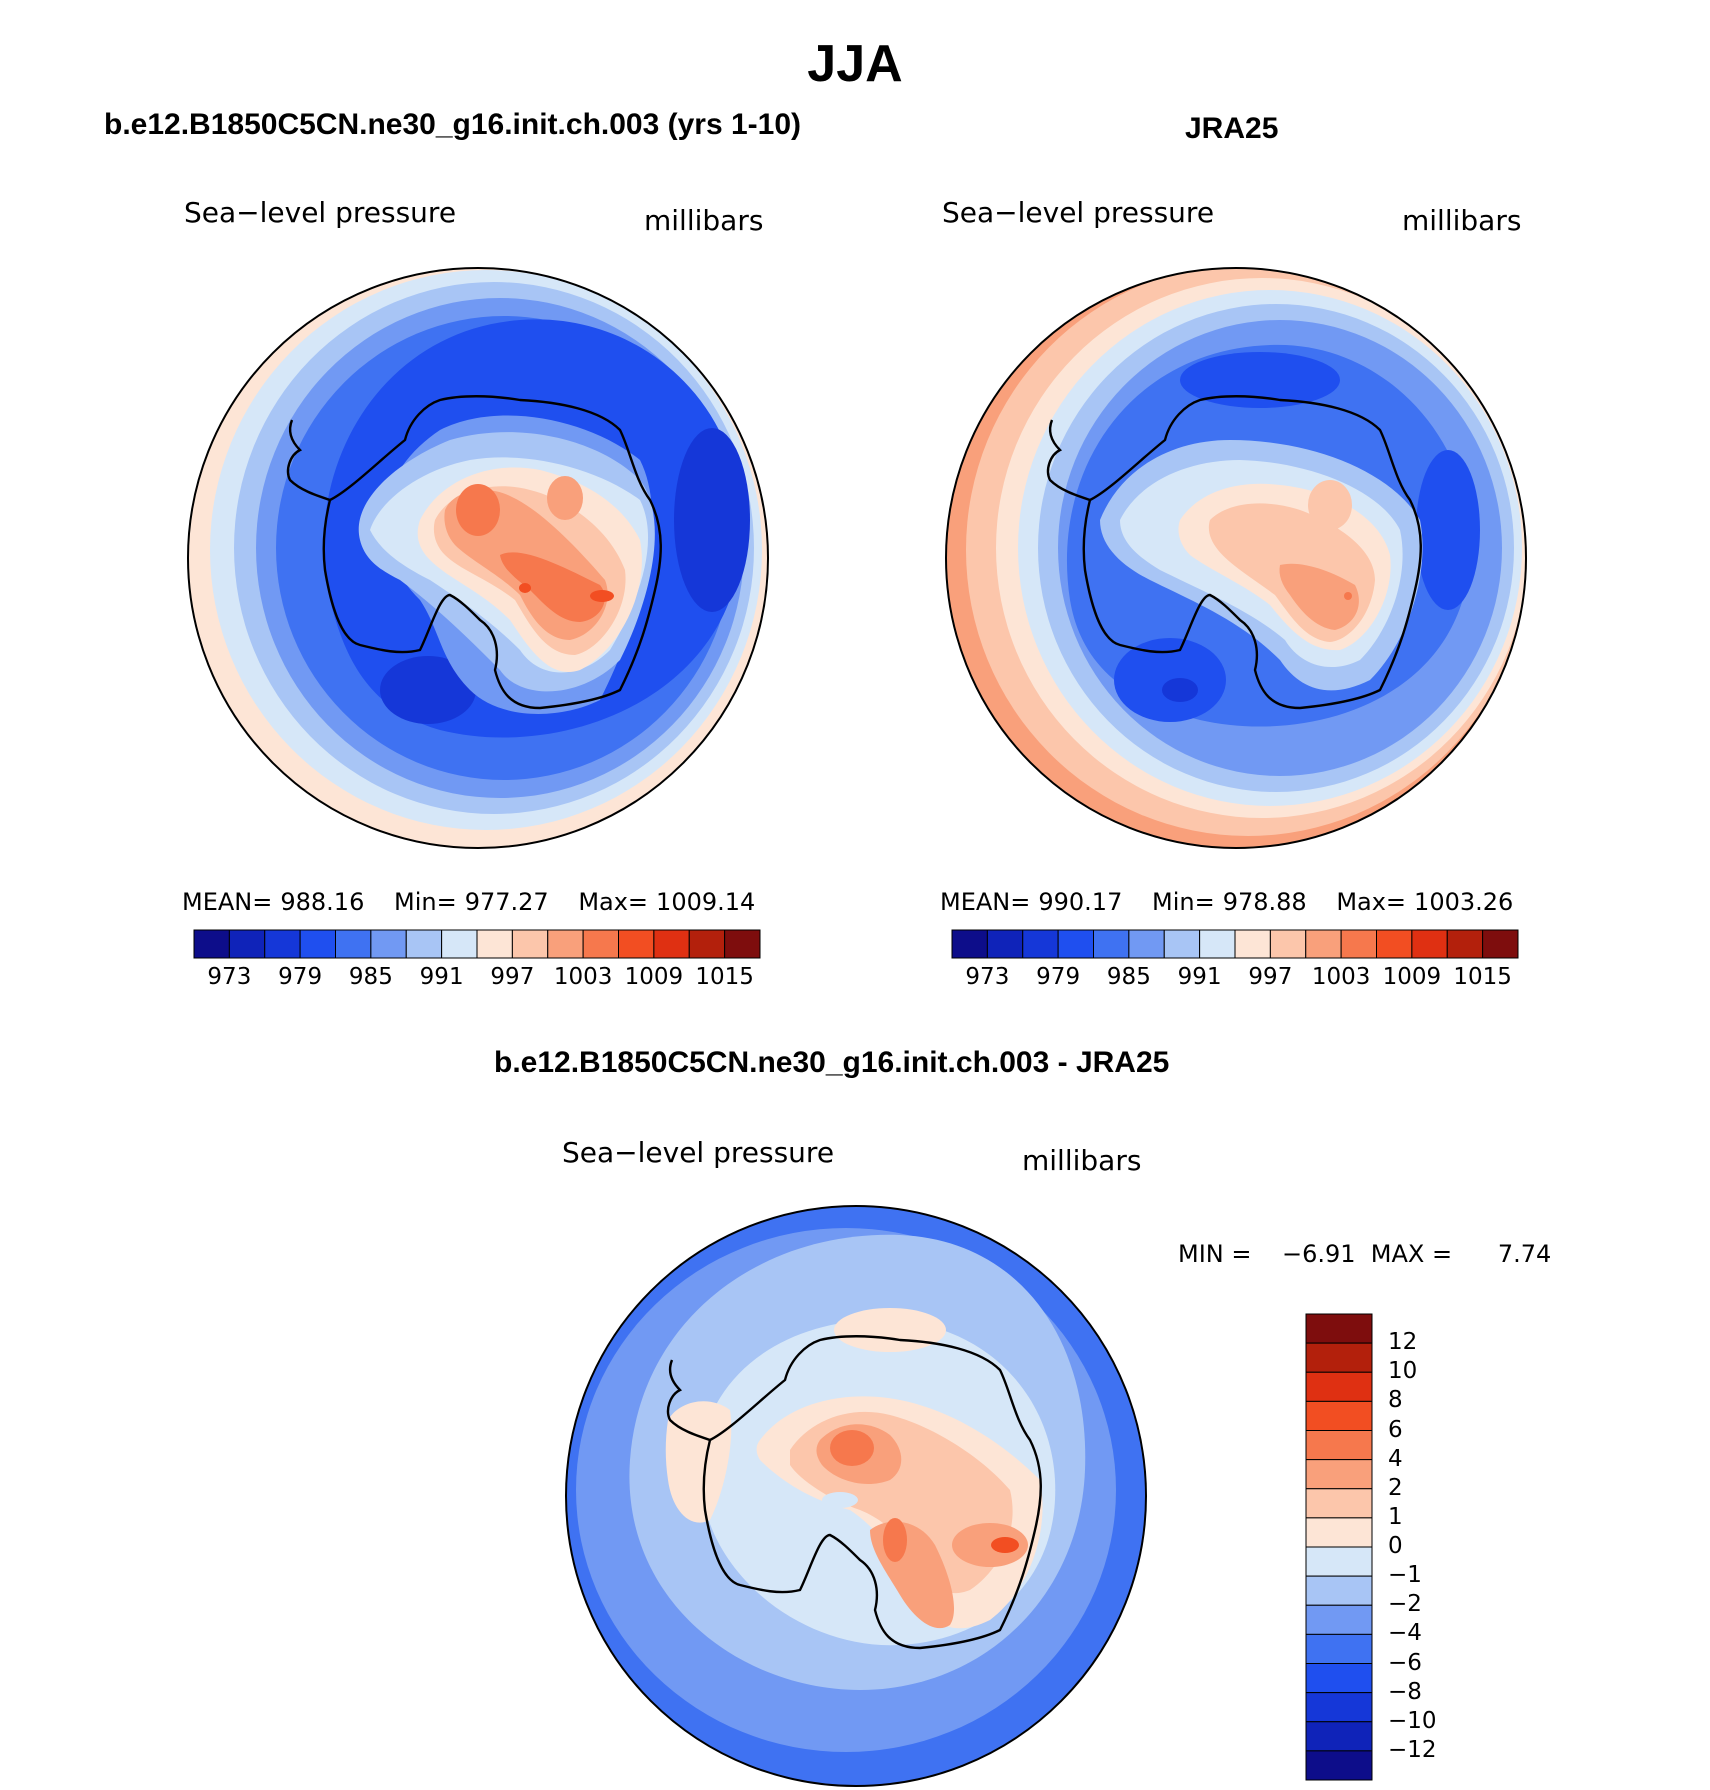  I want to click on colorbar-tick-label: −4, so click(1405, 1633).